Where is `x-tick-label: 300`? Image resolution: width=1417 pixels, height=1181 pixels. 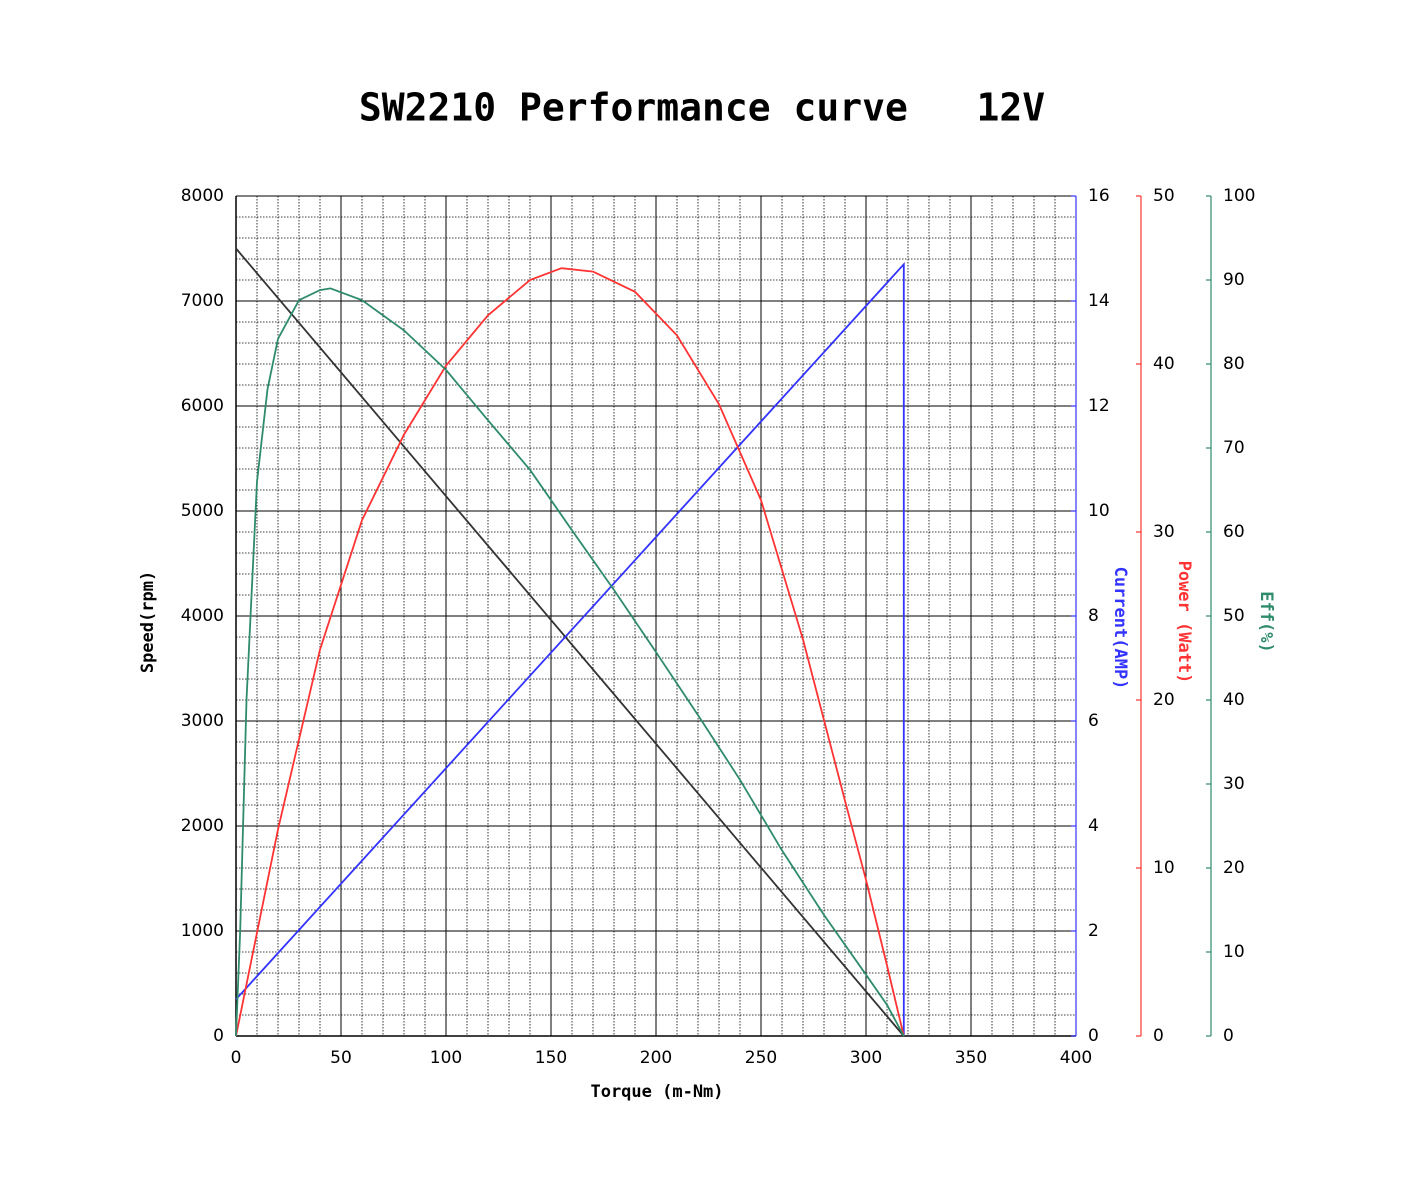 x-tick-label: 300 is located at coordinates (866, 1058).